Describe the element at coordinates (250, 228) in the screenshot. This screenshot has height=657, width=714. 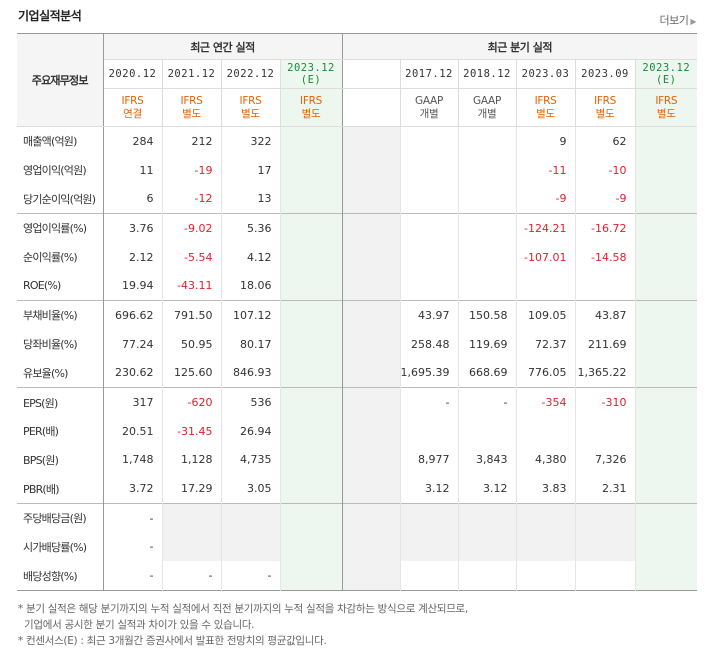
I see `value-cell: 5.36` at that location.